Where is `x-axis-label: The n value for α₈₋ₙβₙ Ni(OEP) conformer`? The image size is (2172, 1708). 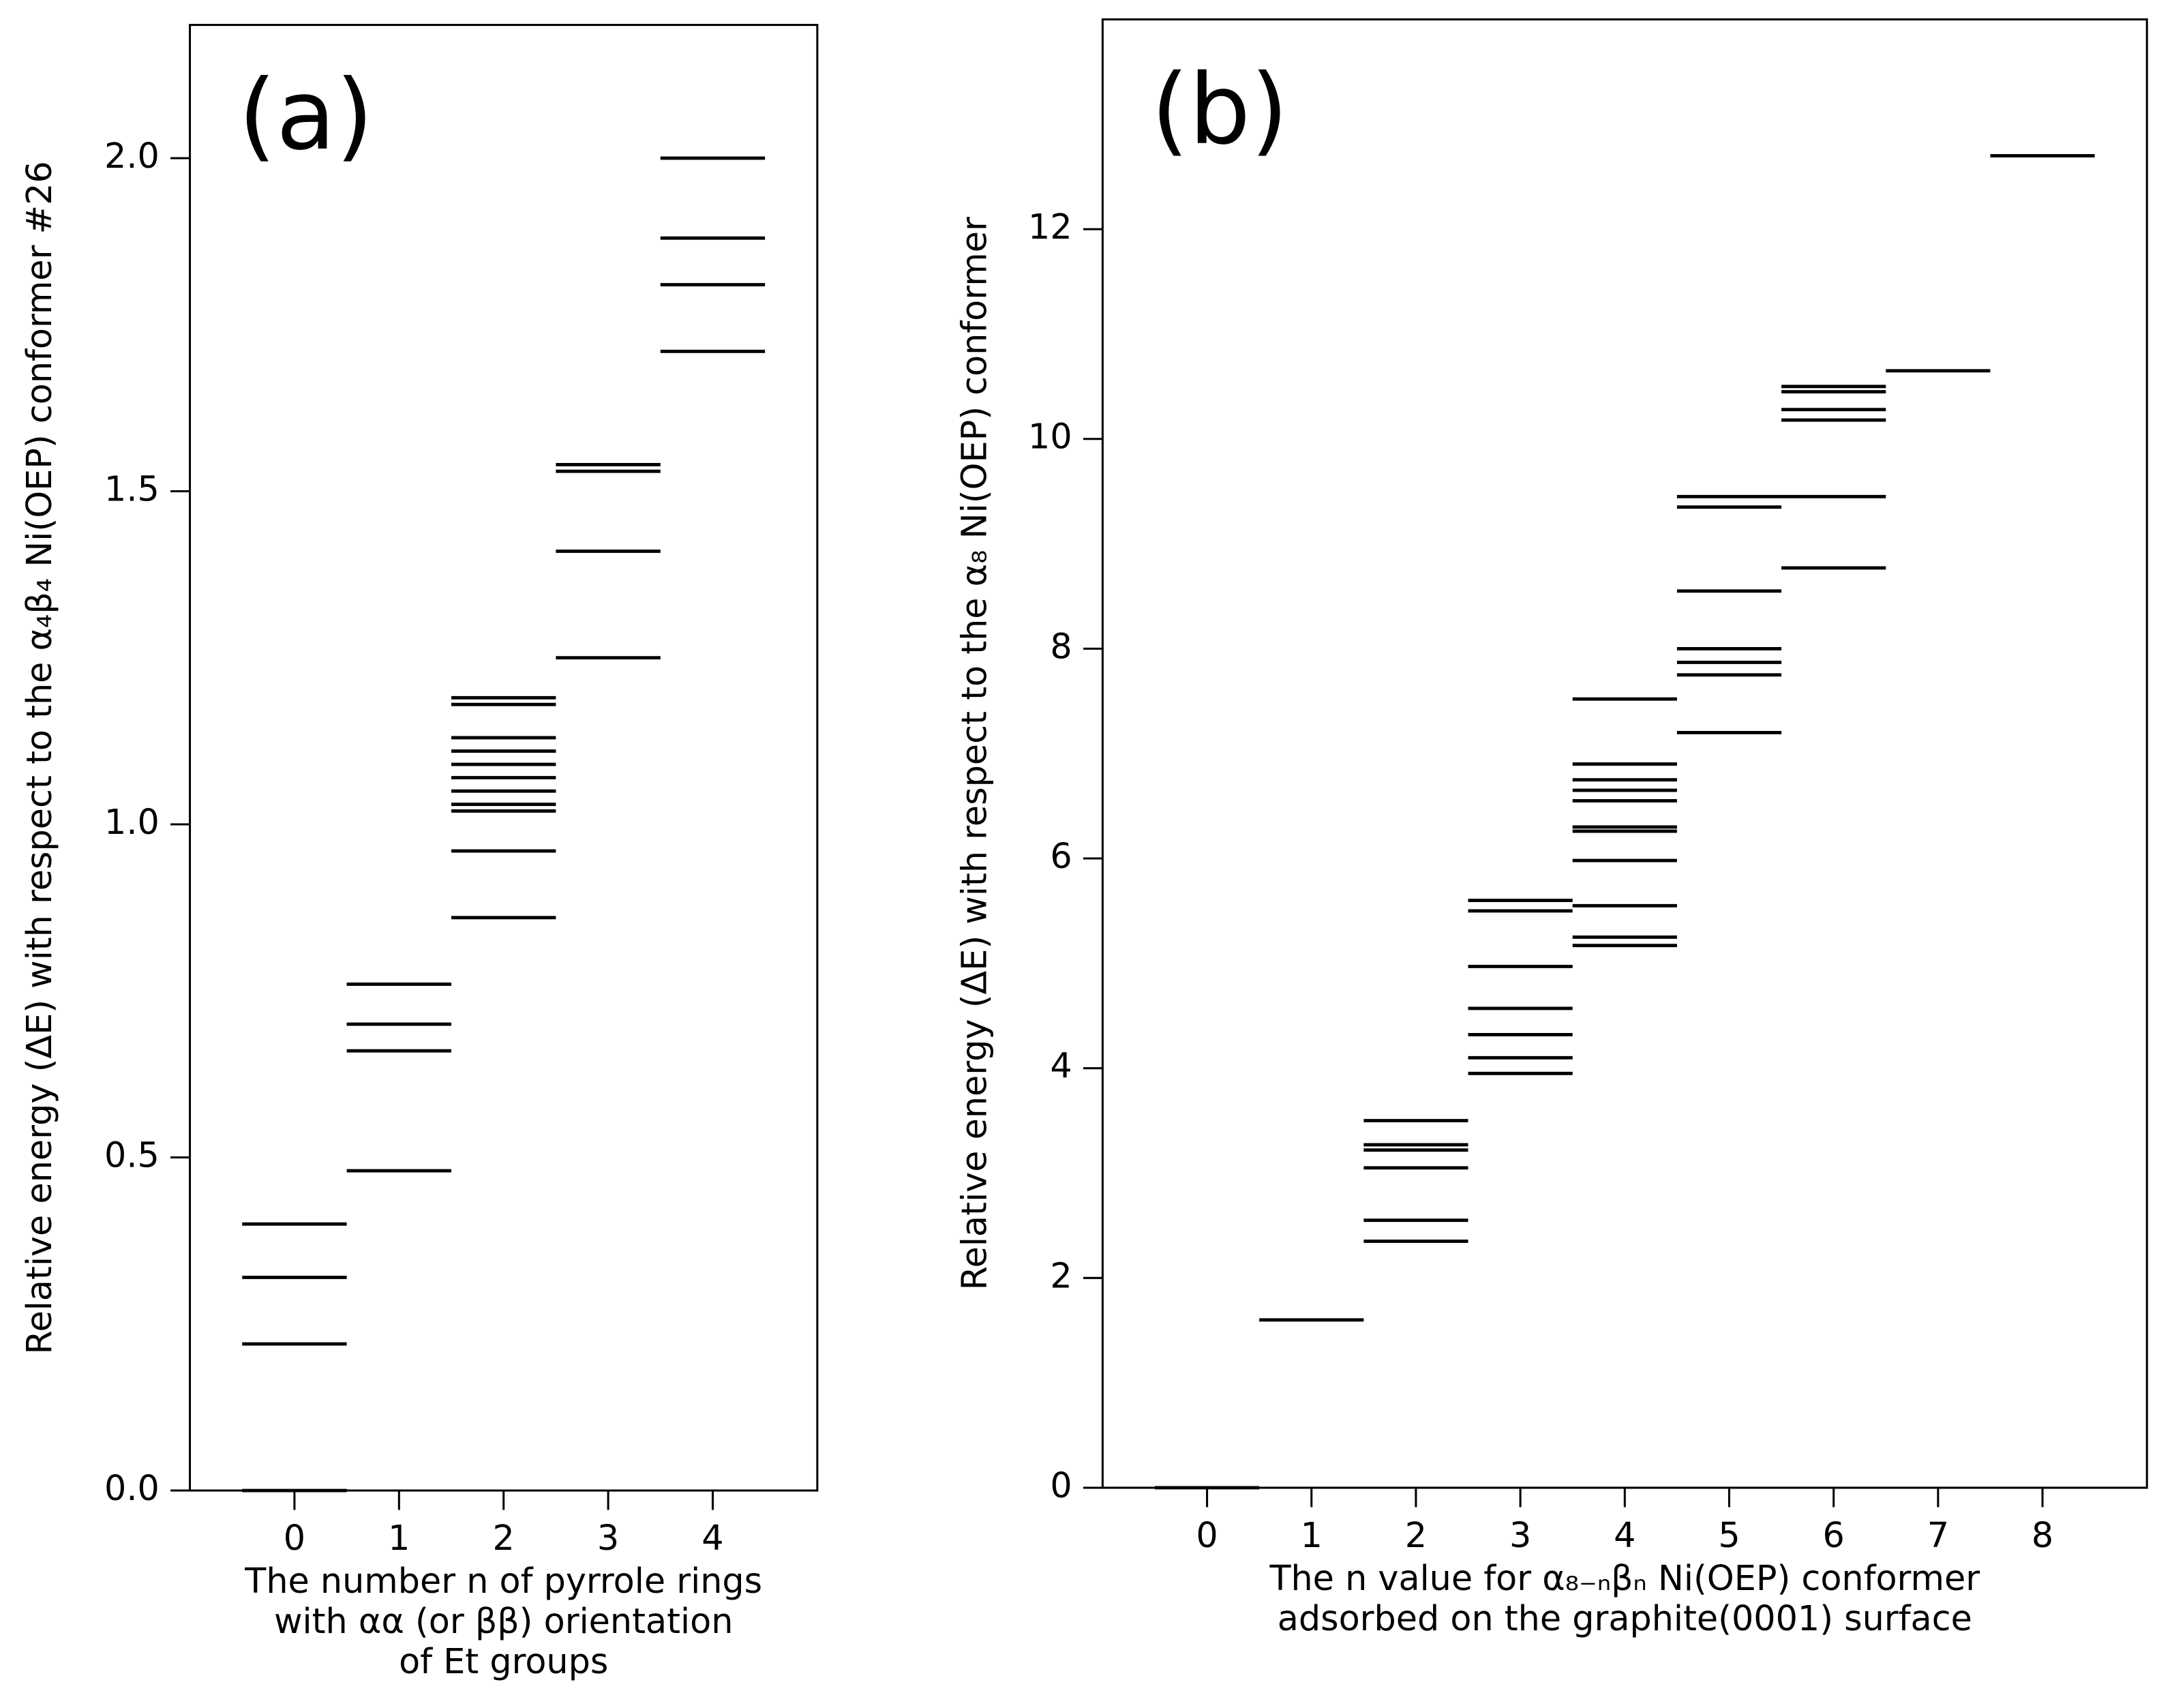 x-axis-label: The n value for α₈₋ₙβₙ Ni(OEP) conformer is located at coordinates (1625, 1578).